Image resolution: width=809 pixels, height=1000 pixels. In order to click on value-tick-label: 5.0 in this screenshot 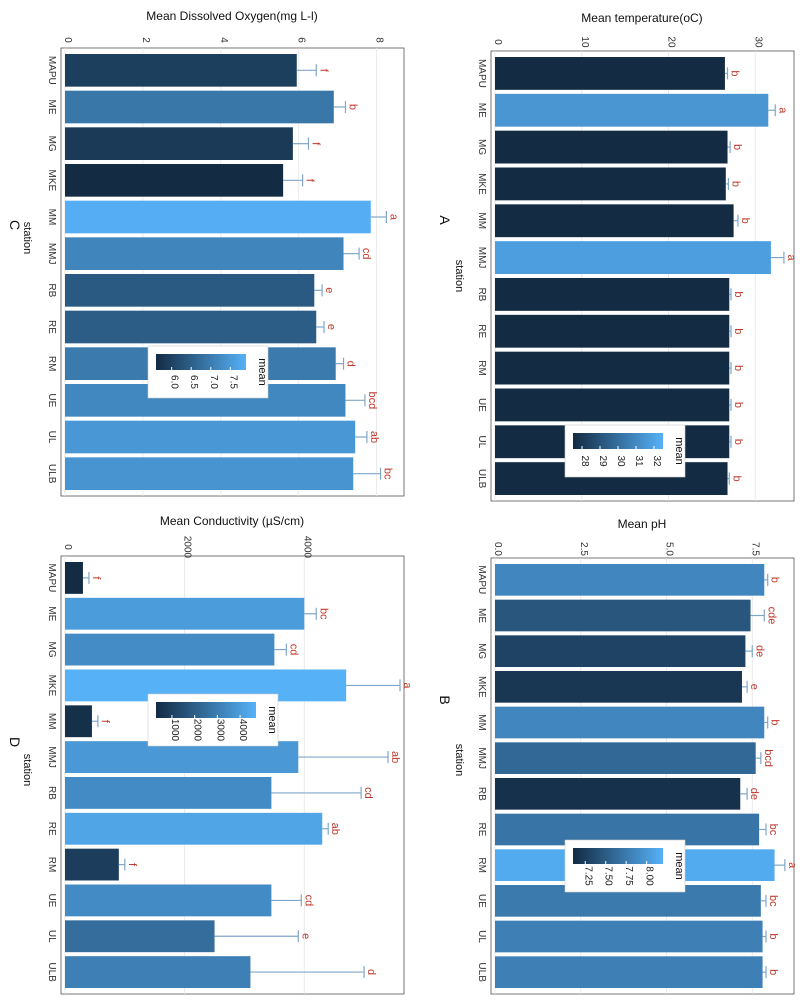, I will do `click(669, 549)`.